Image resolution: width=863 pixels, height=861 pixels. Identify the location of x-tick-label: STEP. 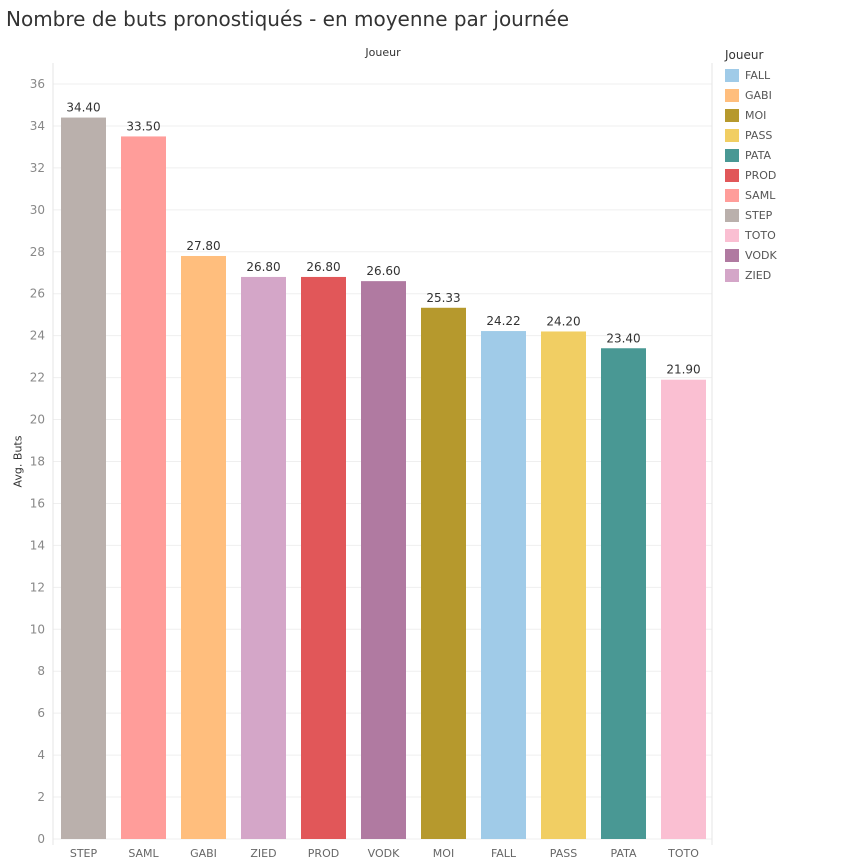
(84, 853).